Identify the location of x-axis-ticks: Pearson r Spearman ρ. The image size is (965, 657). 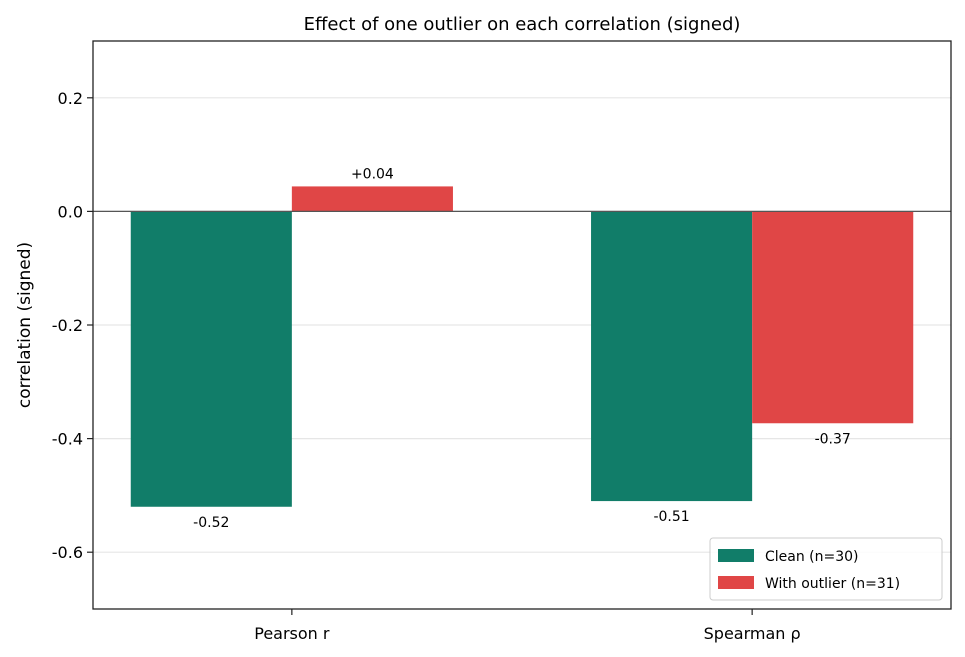
(527, 626).